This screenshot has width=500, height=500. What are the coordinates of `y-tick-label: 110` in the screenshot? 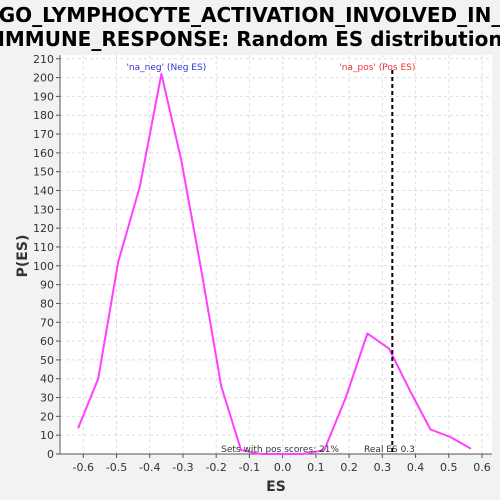 It's located at (43, 247).